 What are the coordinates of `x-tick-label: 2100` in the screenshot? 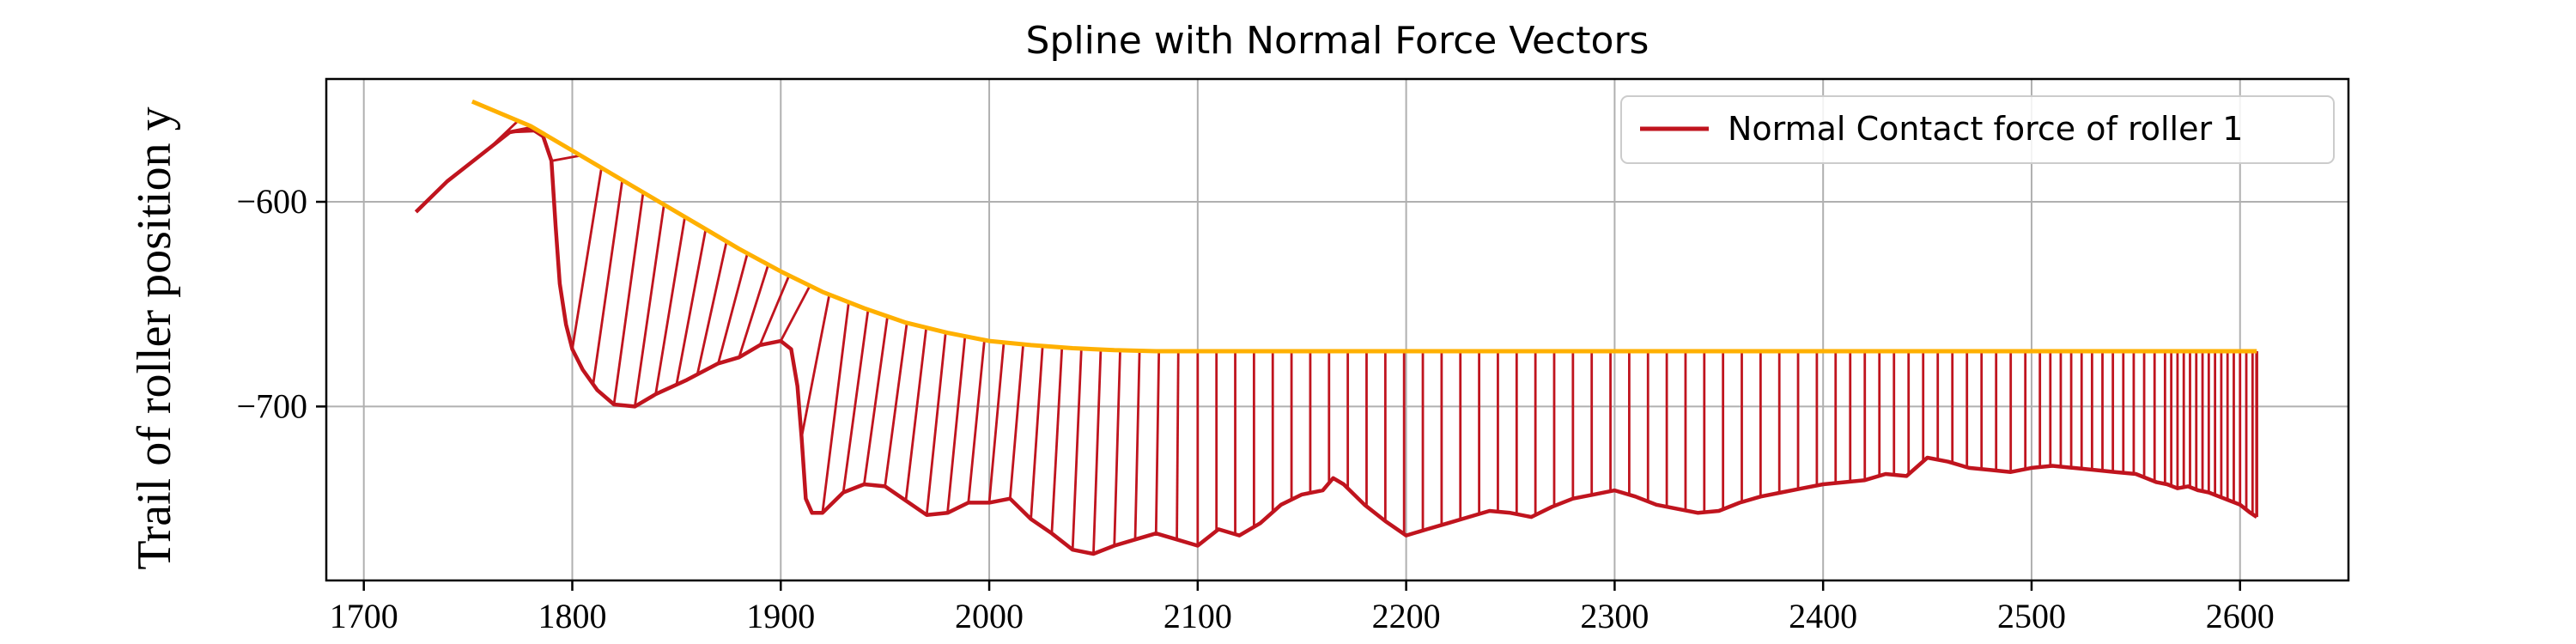 It's located at (1197, 616).